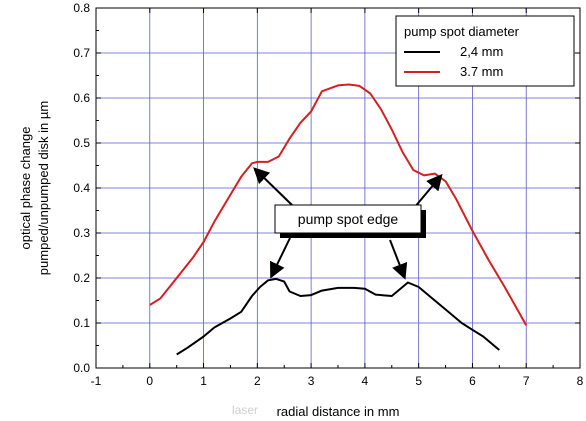  Describe the element at coordinates (338, 411) in the screenshot. I see `x-axis-label: radial distance in mm` at that location.